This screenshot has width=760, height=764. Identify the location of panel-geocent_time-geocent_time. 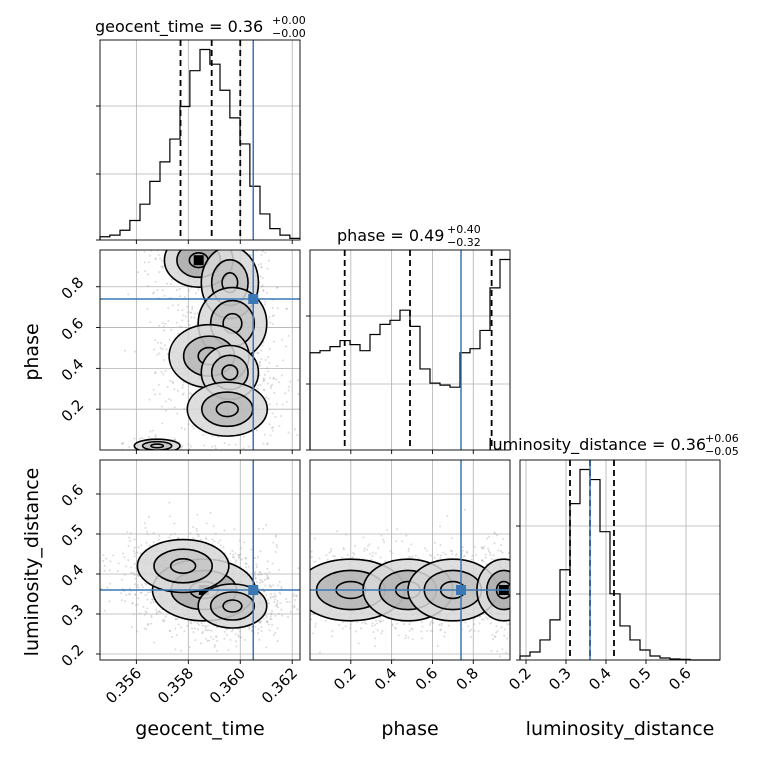
(198, 141).